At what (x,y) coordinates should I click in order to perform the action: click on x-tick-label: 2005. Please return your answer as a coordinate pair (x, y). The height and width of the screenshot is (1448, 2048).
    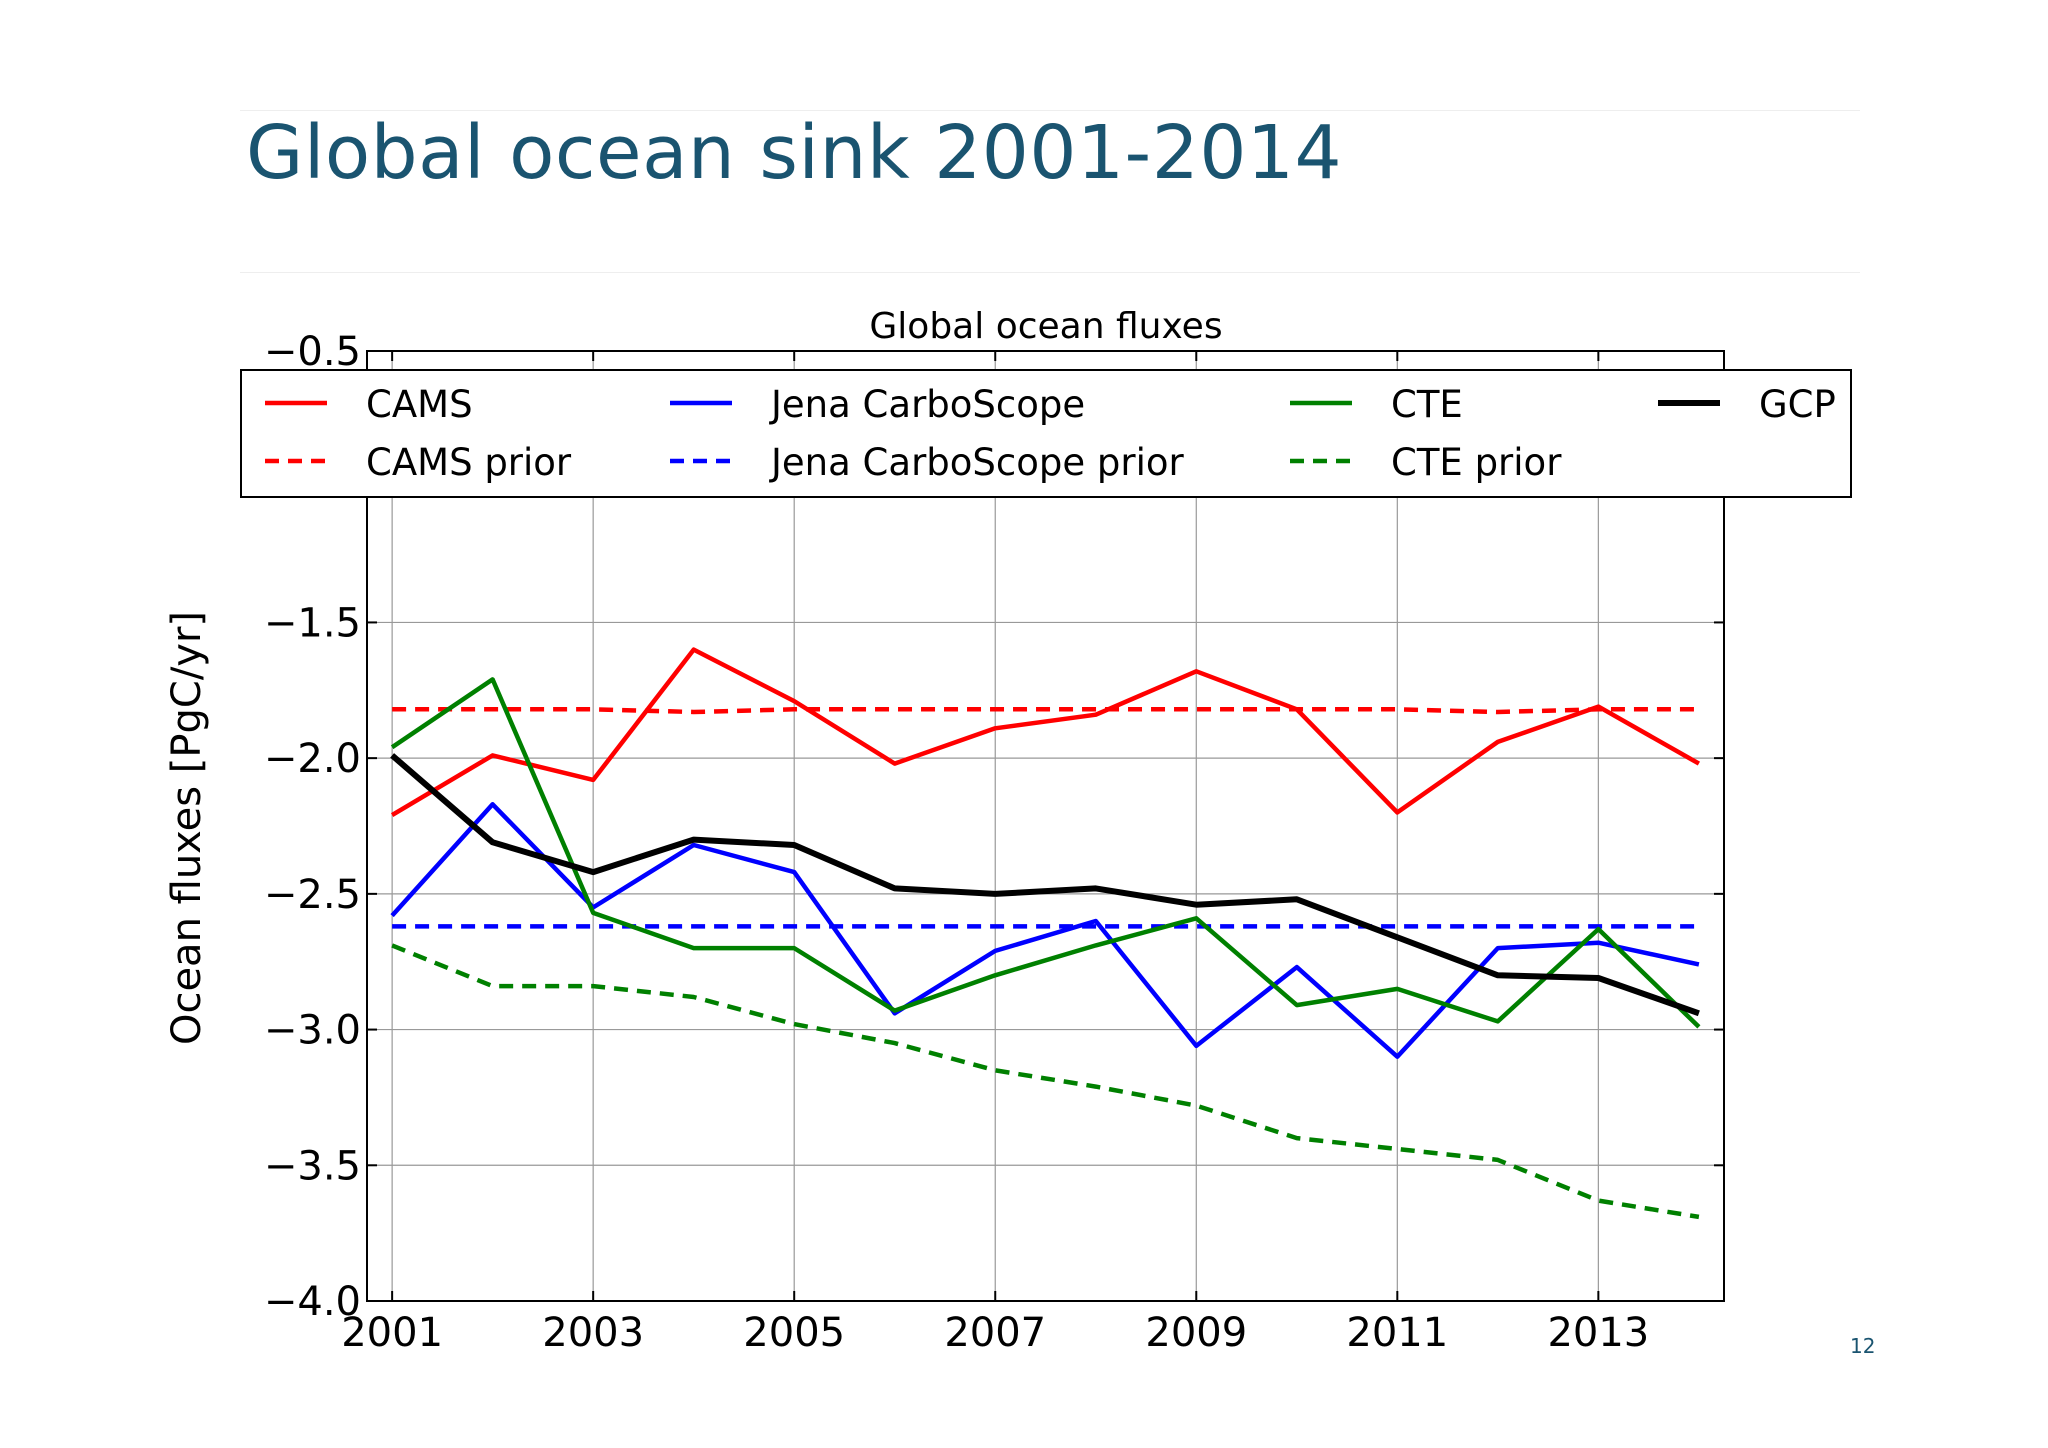
    Looking at the image, I should click on (794, 1333).